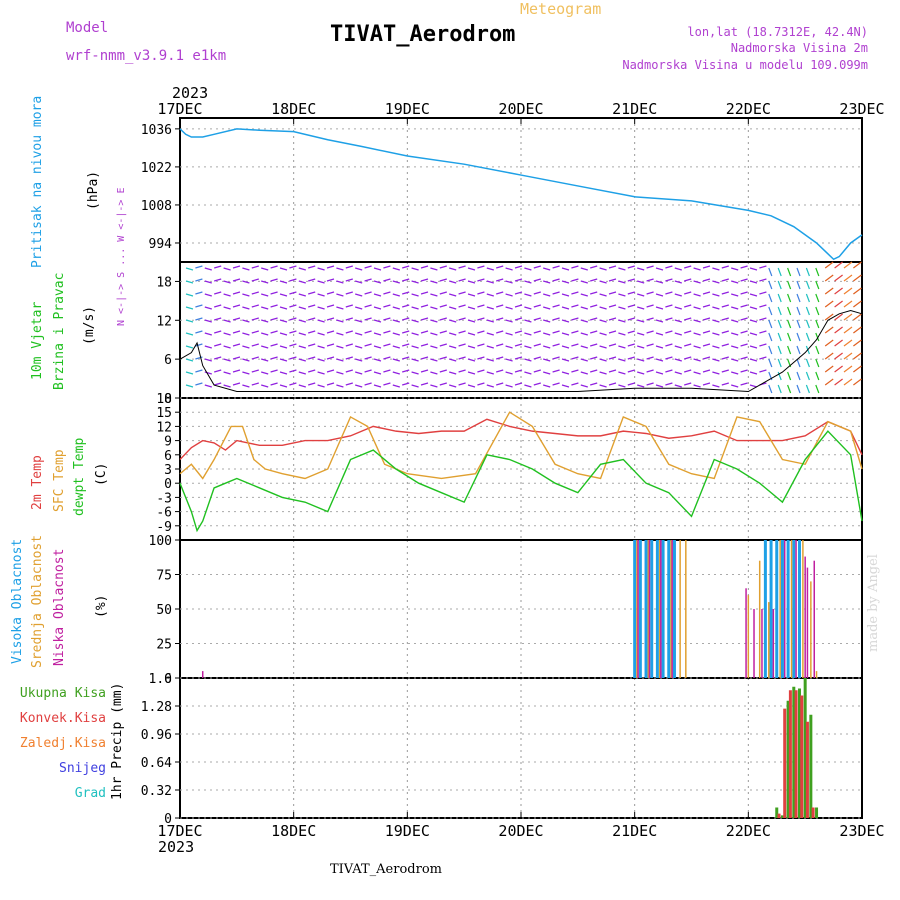 The image size is (900, 900). Describe the element at coordinates (164, 645) in the screenshot. I see `y-tick-label: 25` at that location.